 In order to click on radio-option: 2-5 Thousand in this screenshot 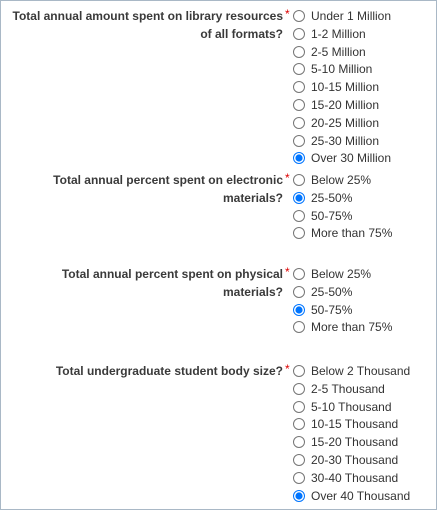, I will do `click(339, 389)`.